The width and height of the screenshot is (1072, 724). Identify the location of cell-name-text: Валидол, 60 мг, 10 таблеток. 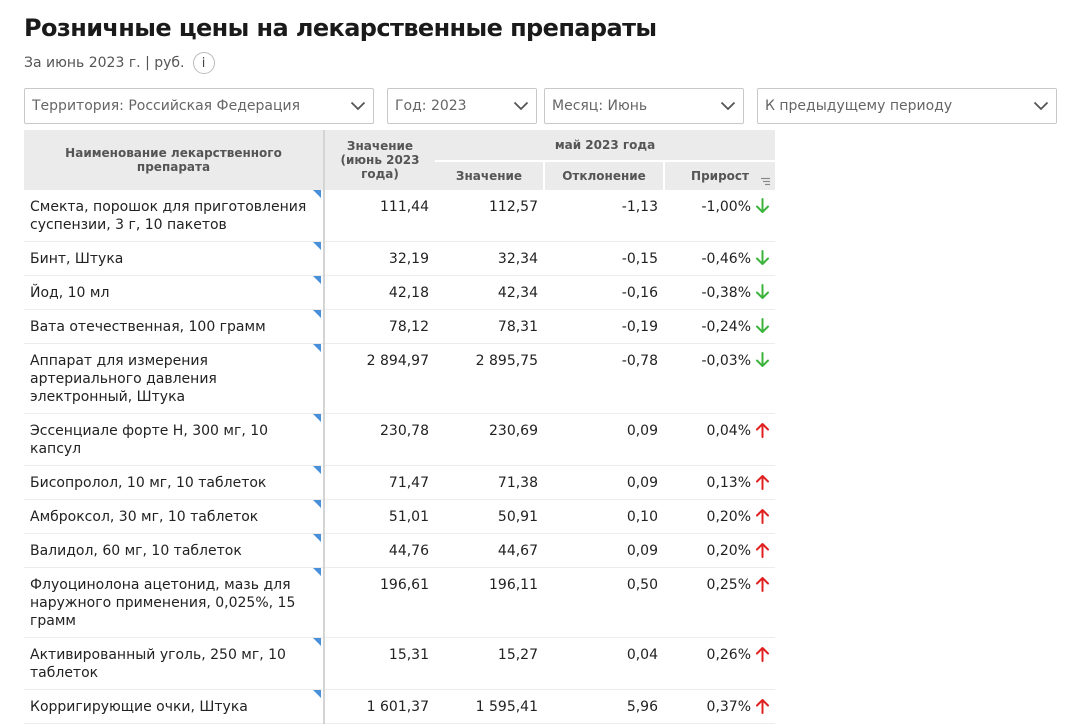
(136, 551).